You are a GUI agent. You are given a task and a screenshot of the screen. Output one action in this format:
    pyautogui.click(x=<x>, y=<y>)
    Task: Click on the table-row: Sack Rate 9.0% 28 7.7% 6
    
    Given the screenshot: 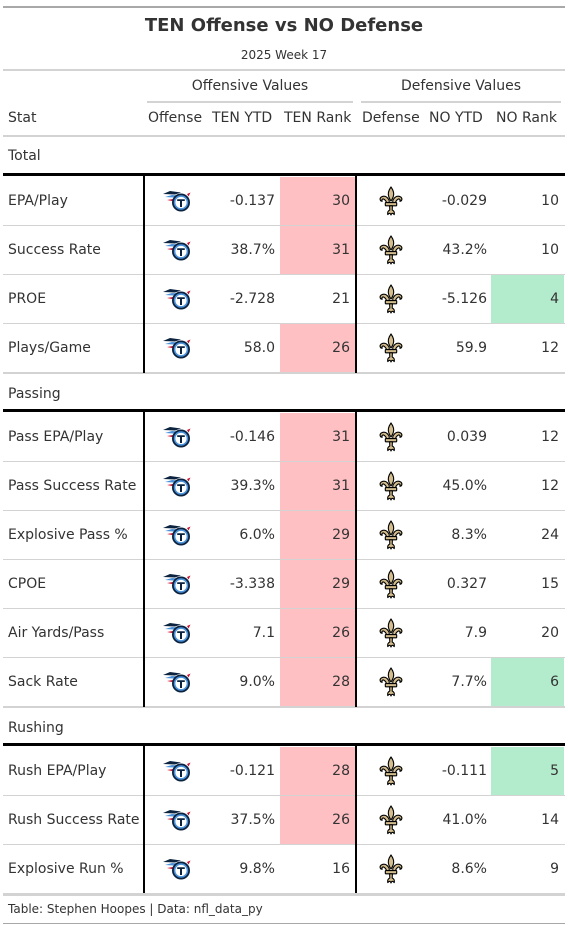 What is the action you would take?
    pyautogui.click(x=284, y=683)
    